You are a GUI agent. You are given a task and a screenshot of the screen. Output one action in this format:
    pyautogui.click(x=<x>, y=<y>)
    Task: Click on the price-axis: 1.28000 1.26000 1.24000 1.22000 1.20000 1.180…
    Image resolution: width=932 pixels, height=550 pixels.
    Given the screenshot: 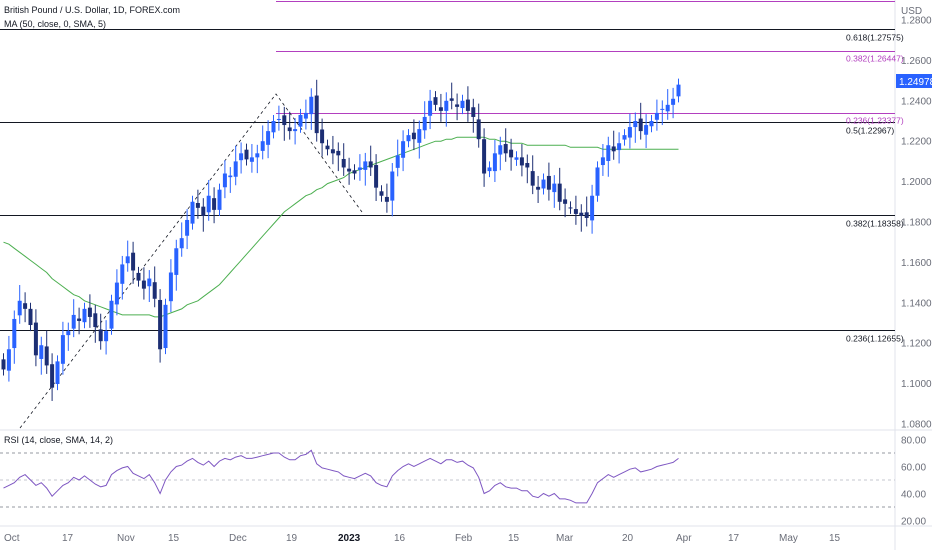 What is the action you would take?
    pyautogui.click(x=916, y=223)
    